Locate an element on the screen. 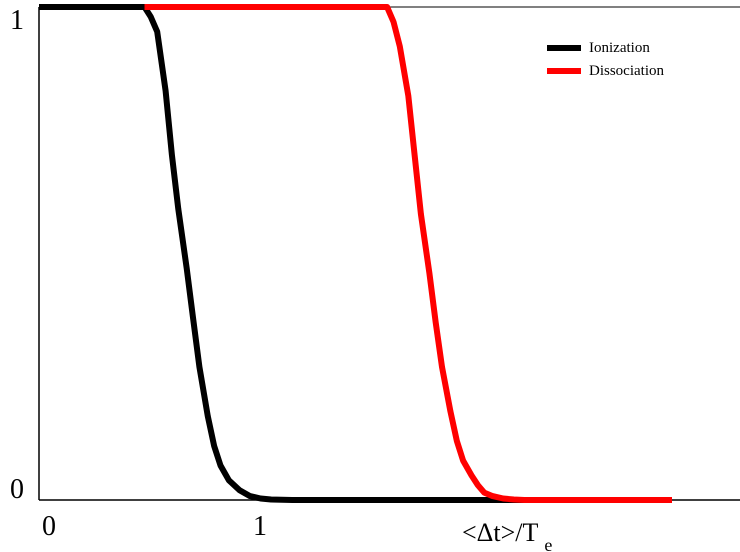 Image resolution: width=740 pixels, height=552 pixels. y-tick-label-1: 1 is located at coordinates (17, 20).